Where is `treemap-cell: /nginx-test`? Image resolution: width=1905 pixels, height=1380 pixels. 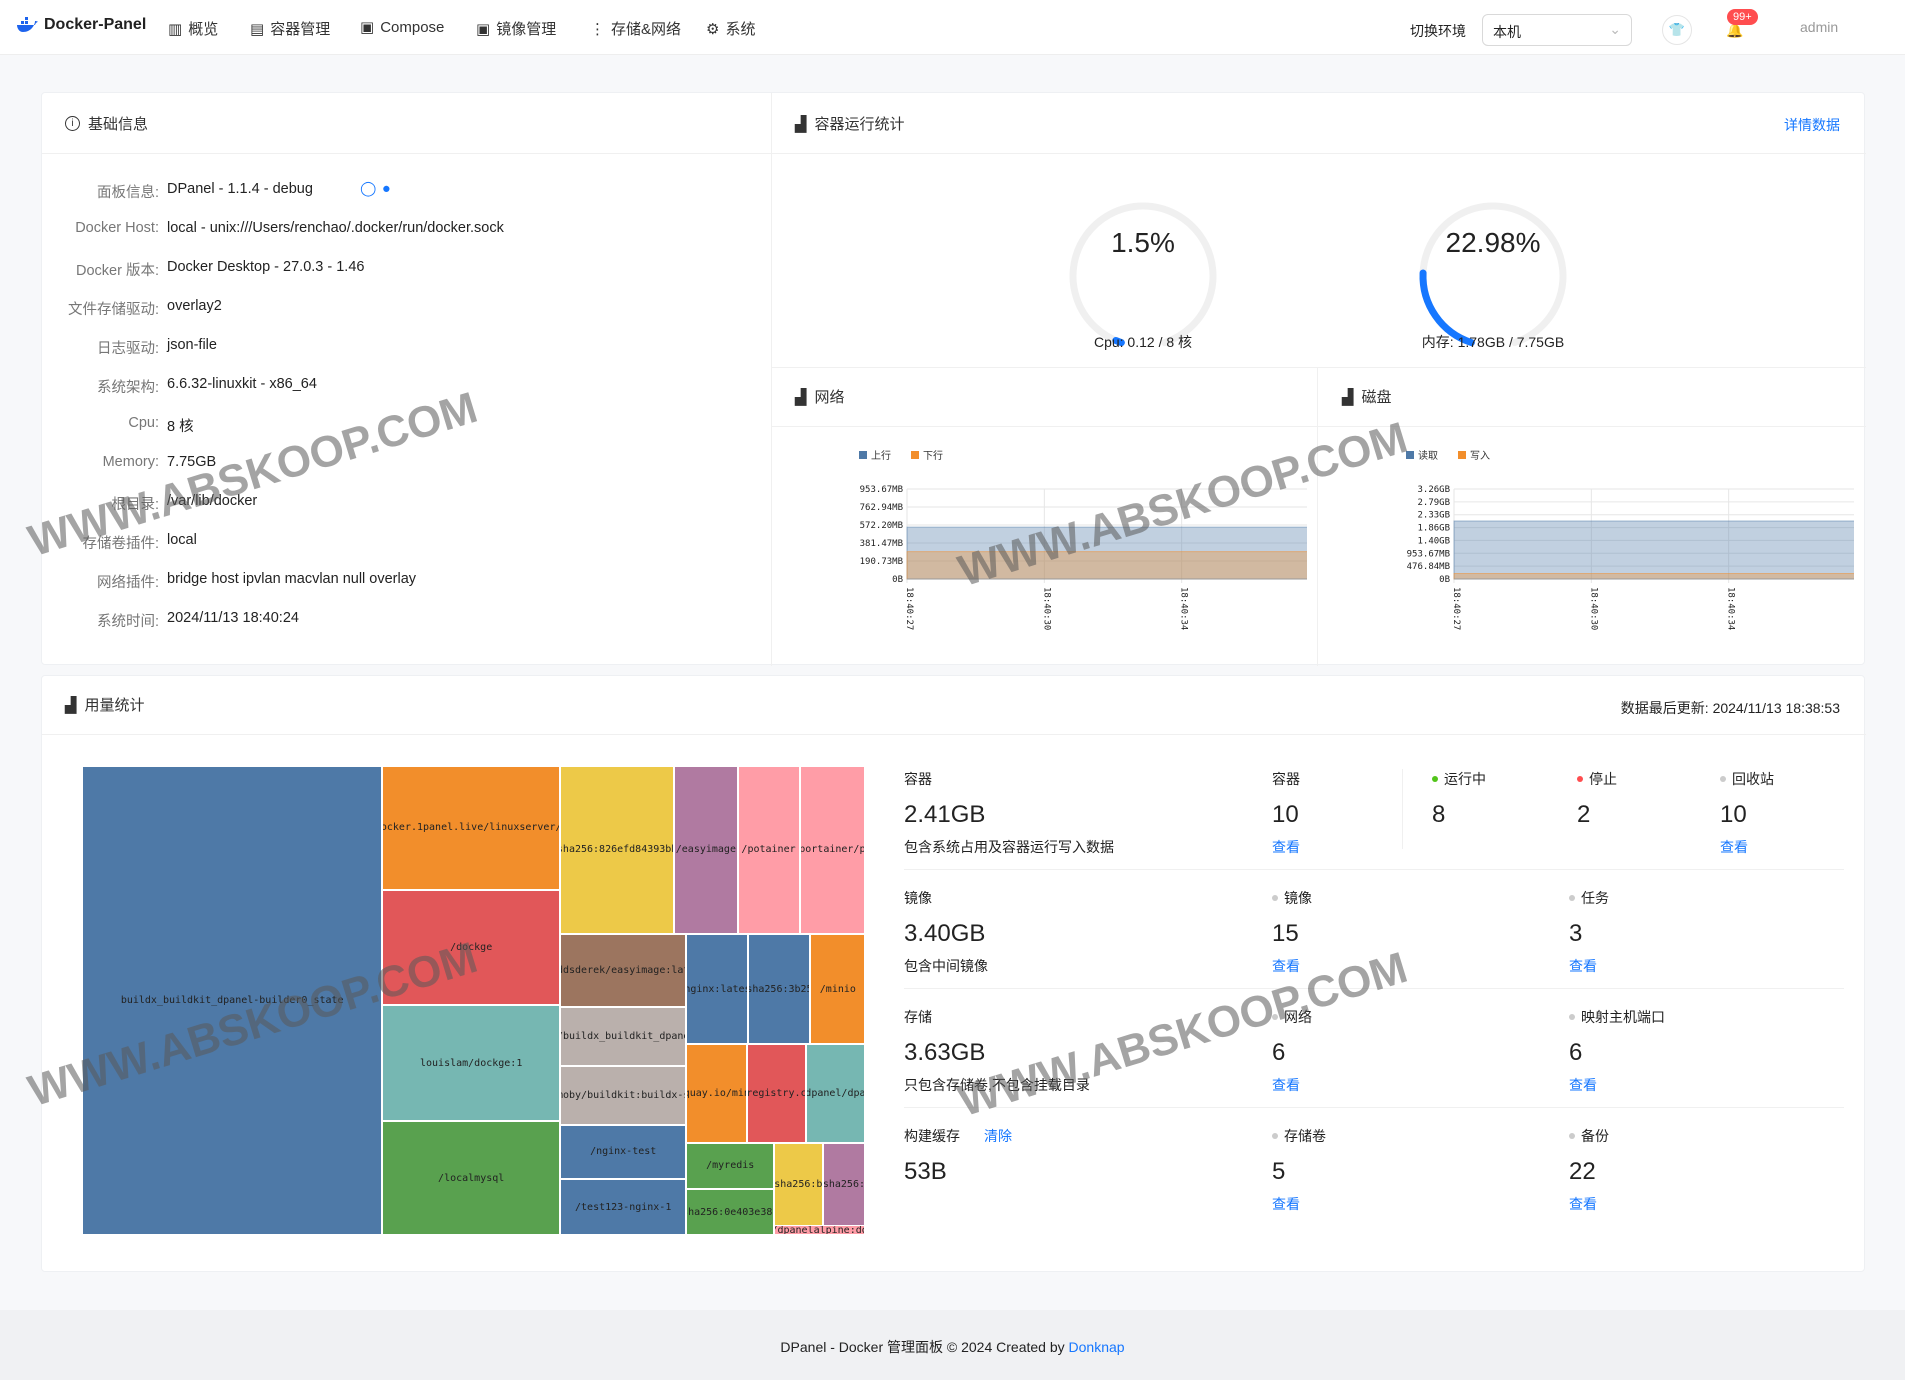 treemap-cell: /nginx-test is located at coordinates (623, 1152).